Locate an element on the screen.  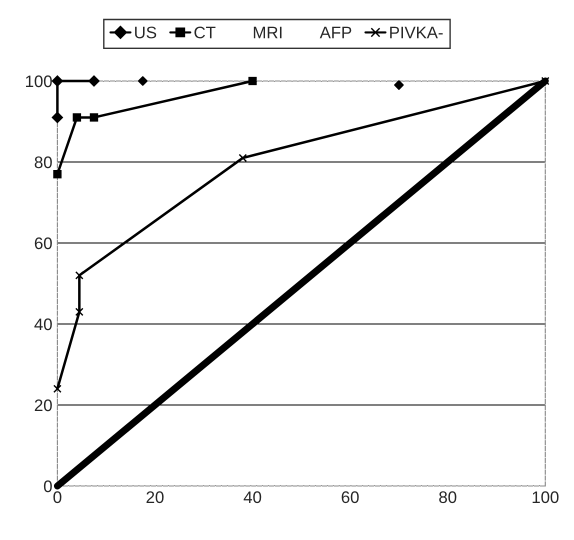
x-tick-label: 40 is located at coordinates (253, 497).